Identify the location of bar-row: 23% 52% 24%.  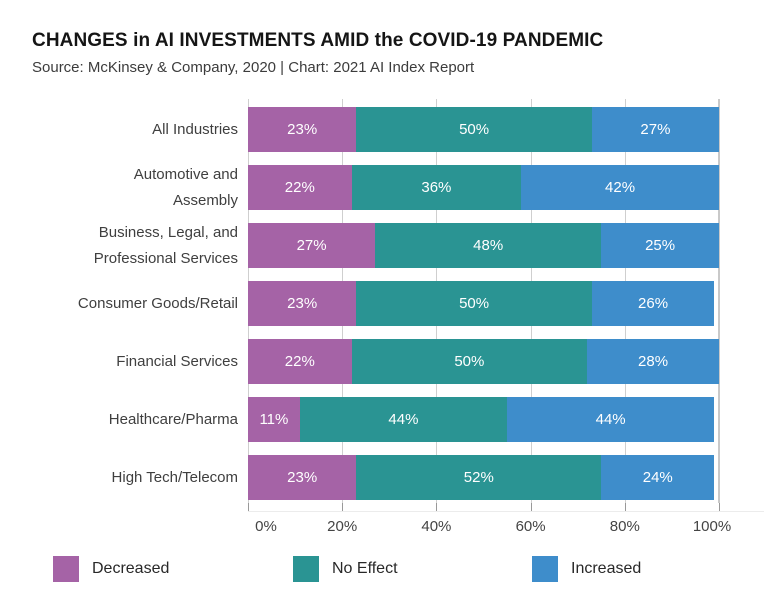
(483, 477).